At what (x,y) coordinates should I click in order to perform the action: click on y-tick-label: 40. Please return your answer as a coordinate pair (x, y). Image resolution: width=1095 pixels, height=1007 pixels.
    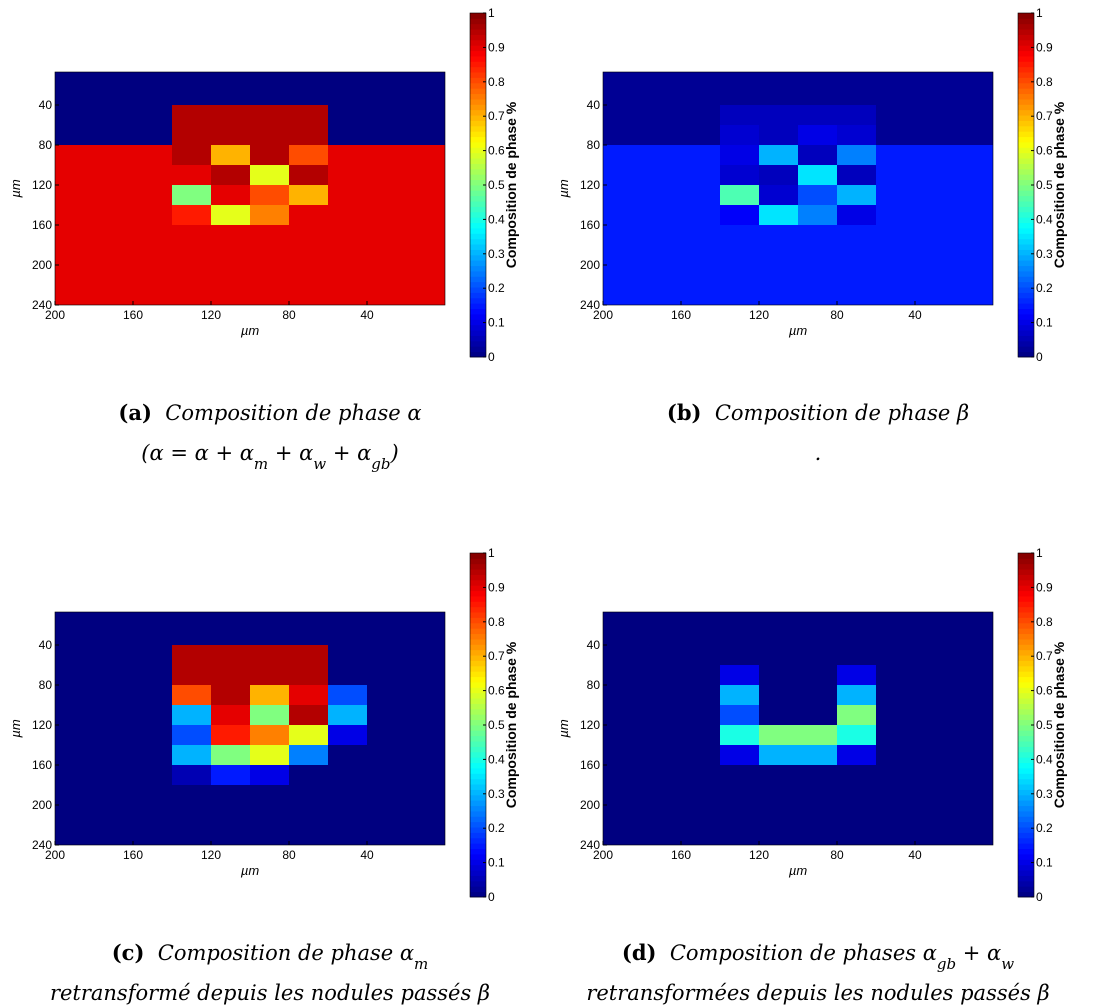
    Looking at the image, I should click on (594, 645).